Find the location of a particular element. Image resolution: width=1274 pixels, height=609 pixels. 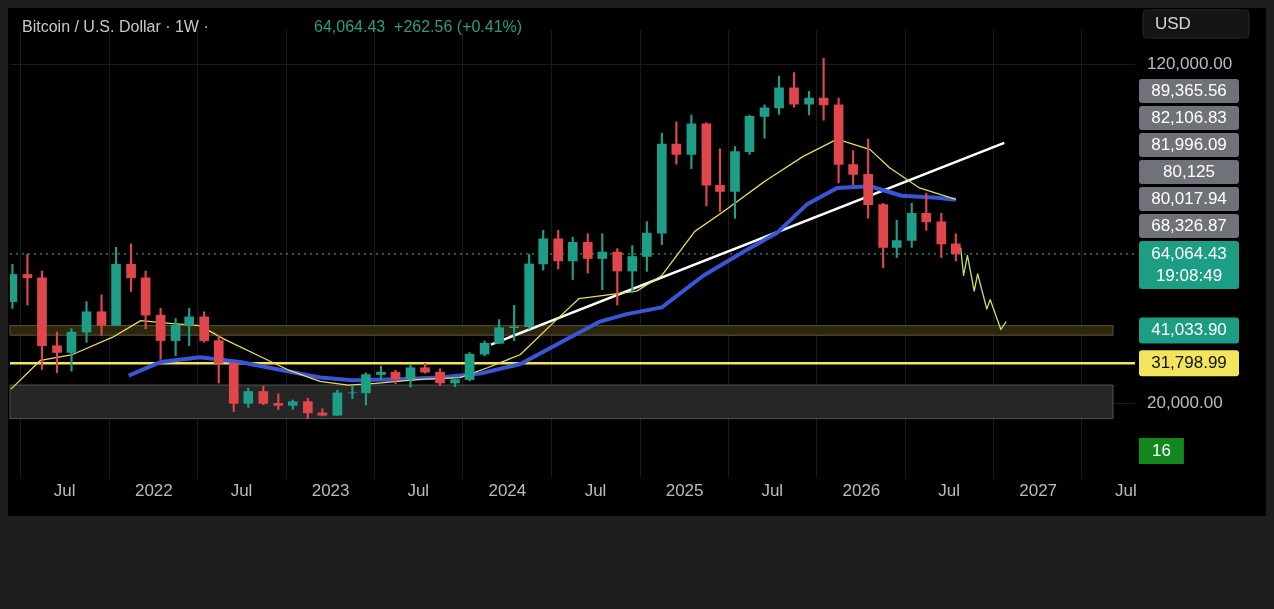

x-tick-label: 2024 is located at coordinates (507, 490).